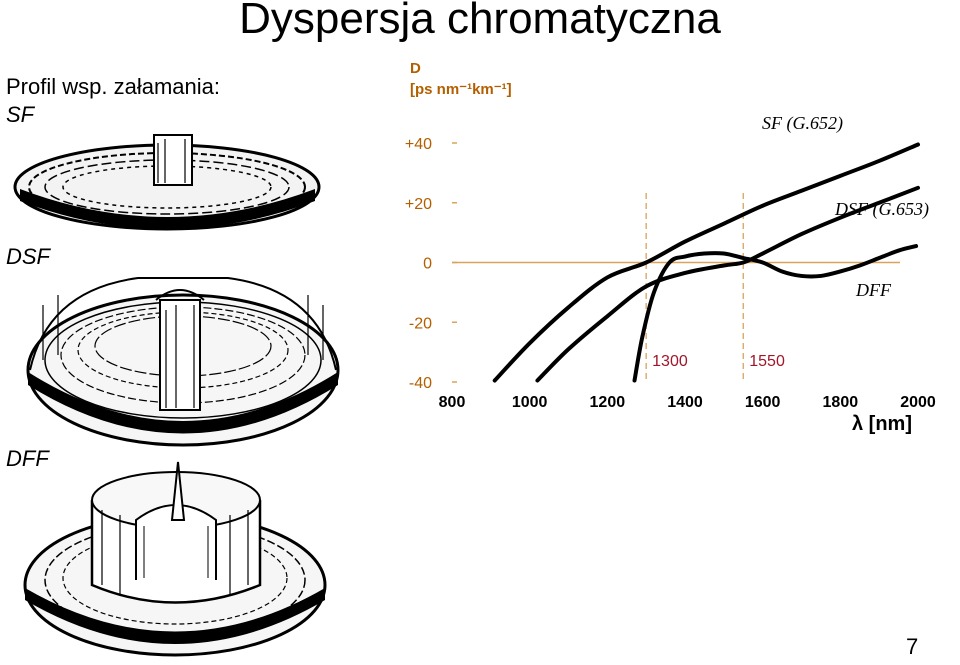 This screenshot has height=665, width=960. I want to click on y-axis-label-line2: [ps nm⁻¹km⁻¹], so click(461, 89).